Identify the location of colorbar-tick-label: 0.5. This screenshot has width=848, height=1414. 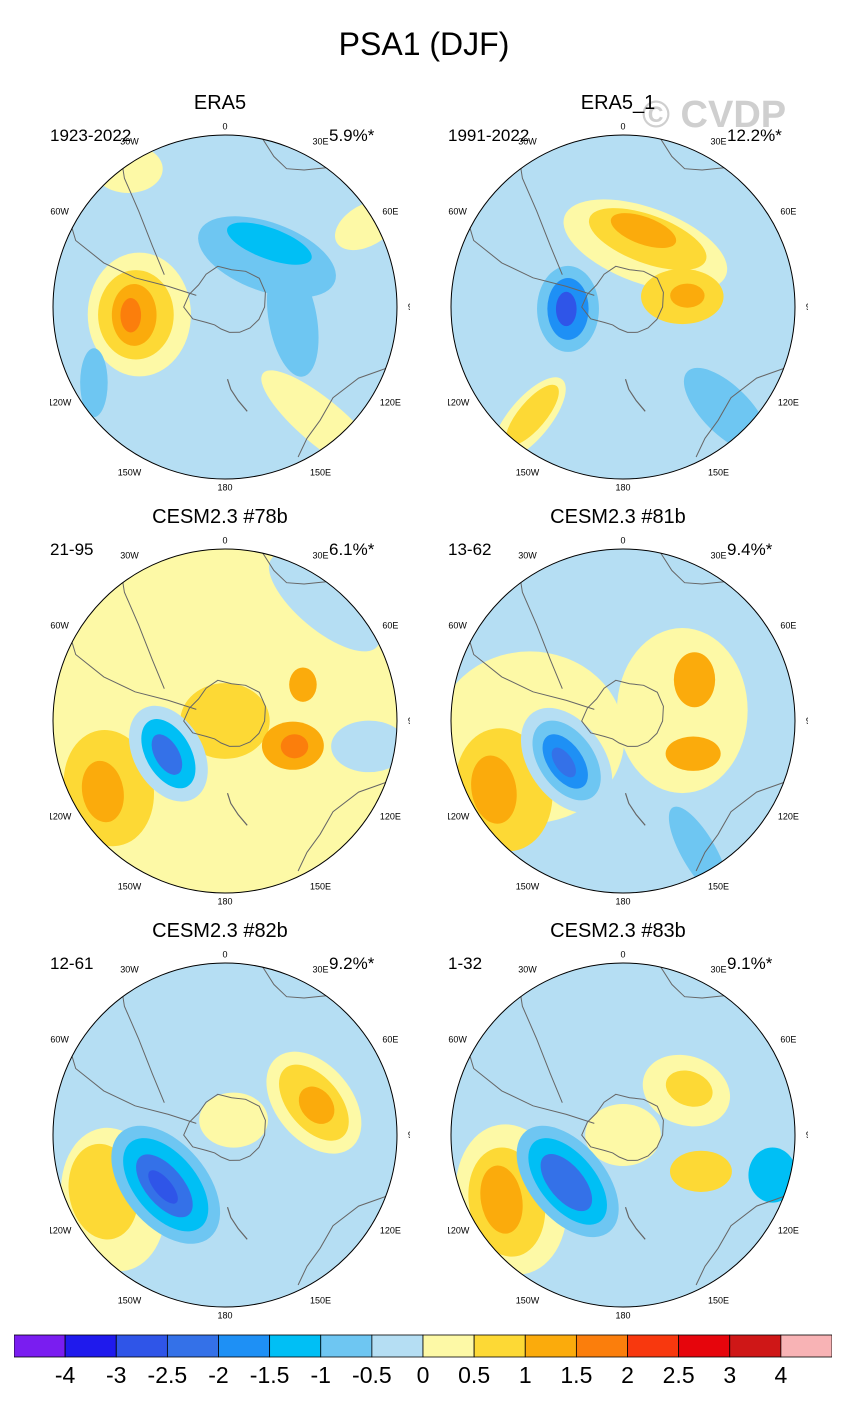
(474, 1375).